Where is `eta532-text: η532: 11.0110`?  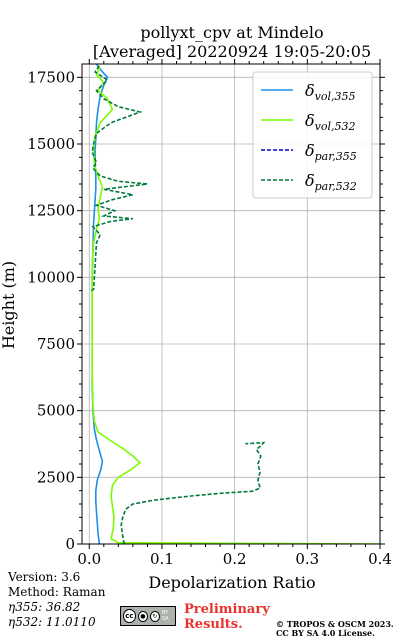 eta532-text: η532: 11.0110 is located at coordinates (52, 622).